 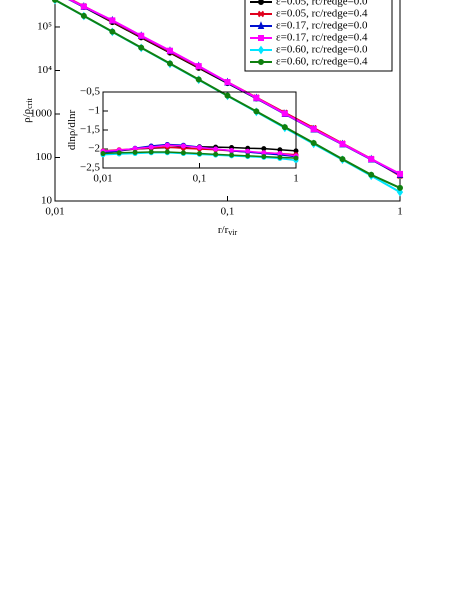 I want to click on y-tick-label: −2, so click(x=94, y=149).